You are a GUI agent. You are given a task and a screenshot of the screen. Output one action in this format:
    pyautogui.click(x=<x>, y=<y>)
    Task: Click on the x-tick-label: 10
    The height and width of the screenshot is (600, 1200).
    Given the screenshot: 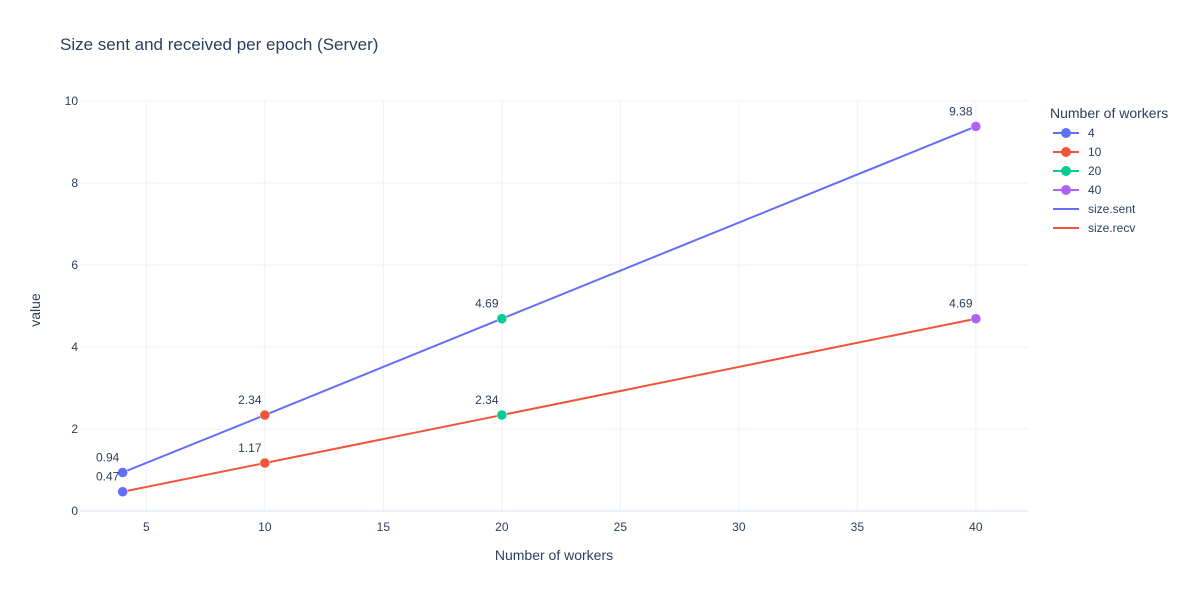 What is the action you would take?
    pyautogui.click(x=265, y=527)
    